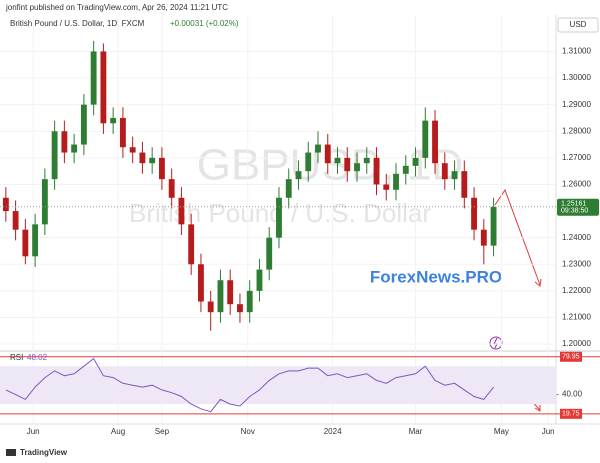 Image resolution: width=600 pixels, height=463 pixels. I want to click on y-tick-label: 1.26000, so click(576, 184).